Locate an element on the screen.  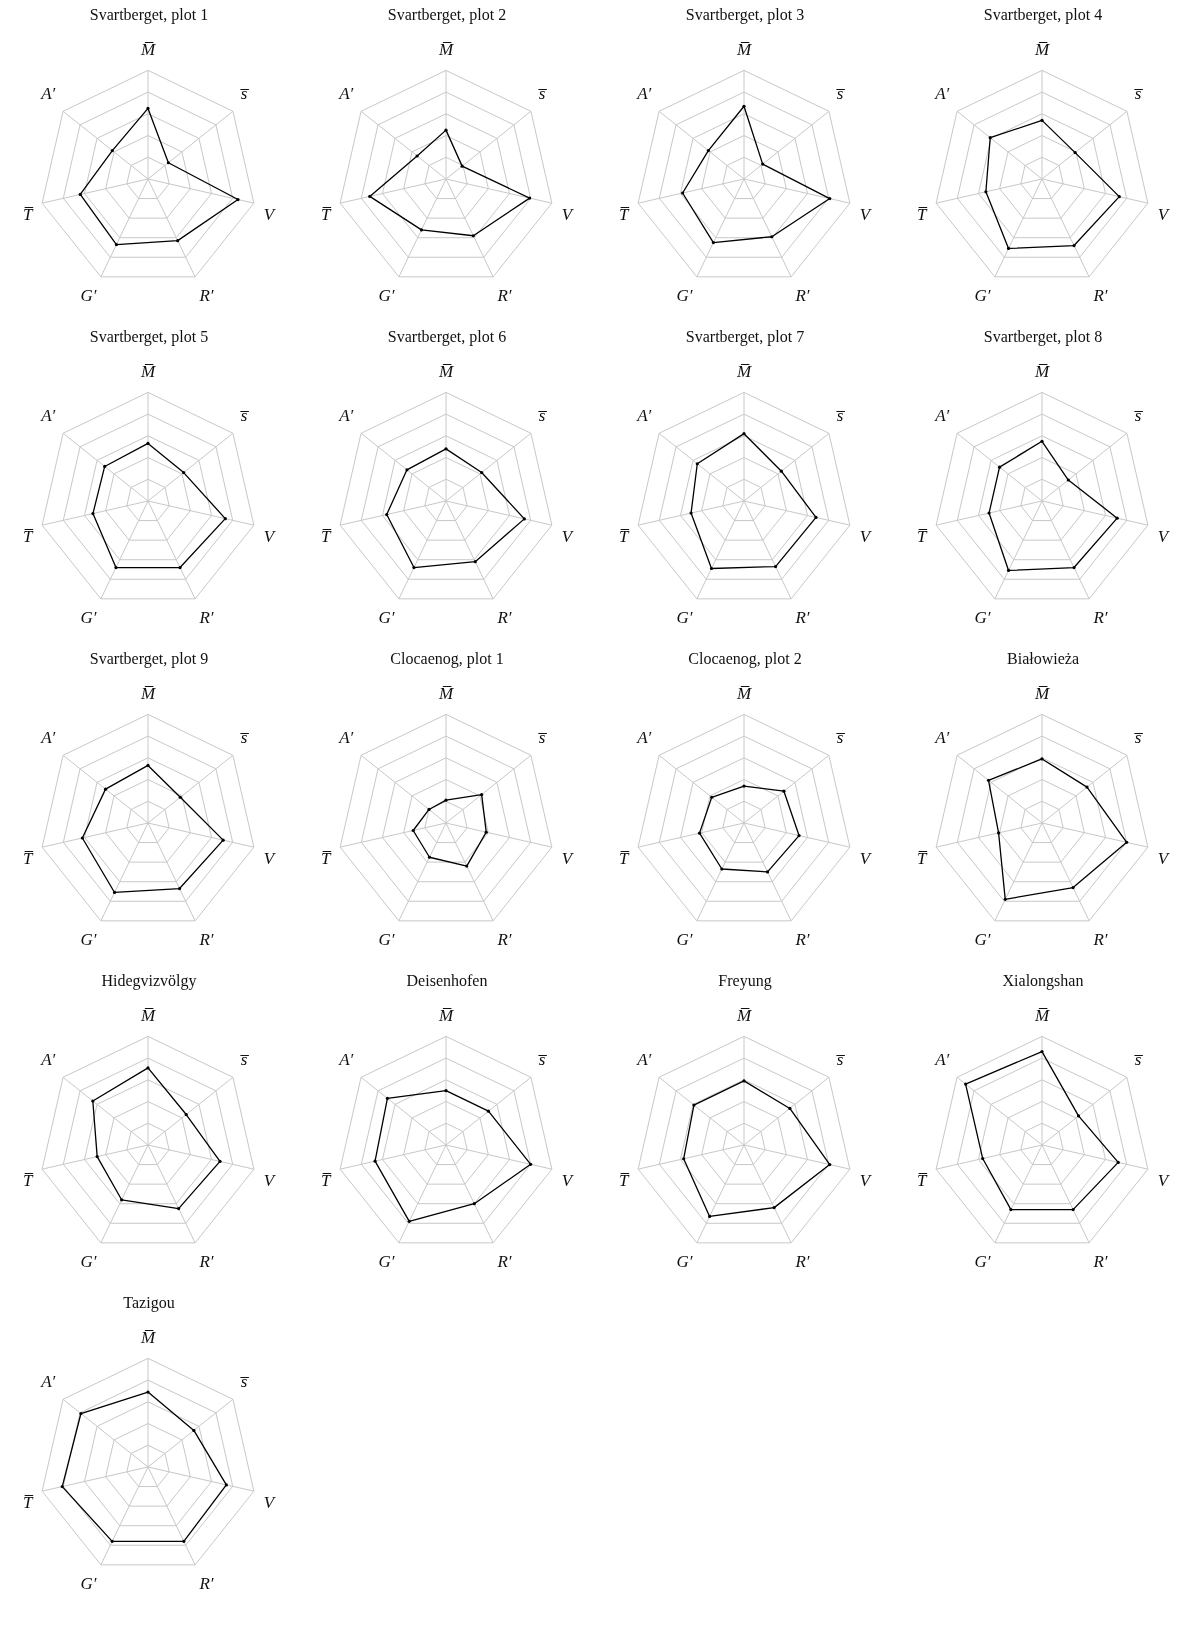
chart-title: Svartberget, plot 3 is located at coordinates (745, 15).